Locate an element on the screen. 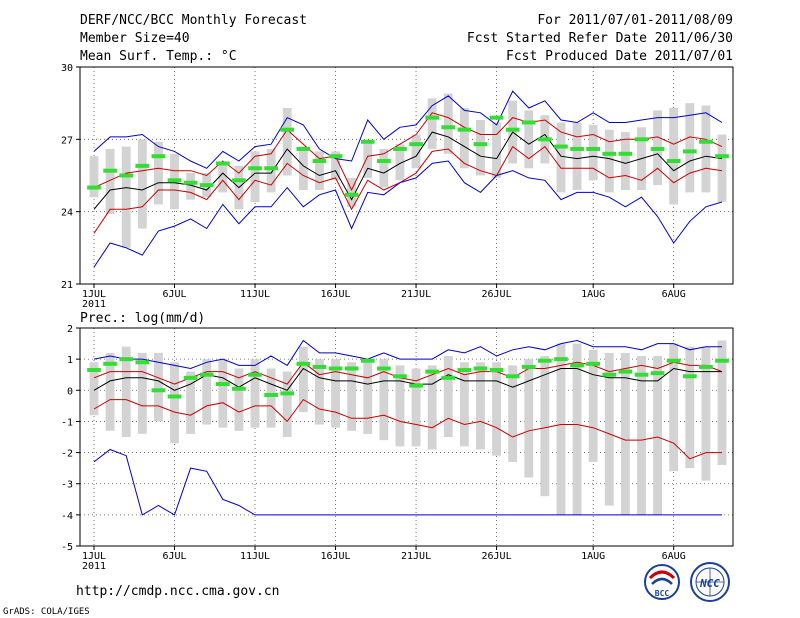  prec-ytick-label-2: -3 is located at coordinates (67, 485).